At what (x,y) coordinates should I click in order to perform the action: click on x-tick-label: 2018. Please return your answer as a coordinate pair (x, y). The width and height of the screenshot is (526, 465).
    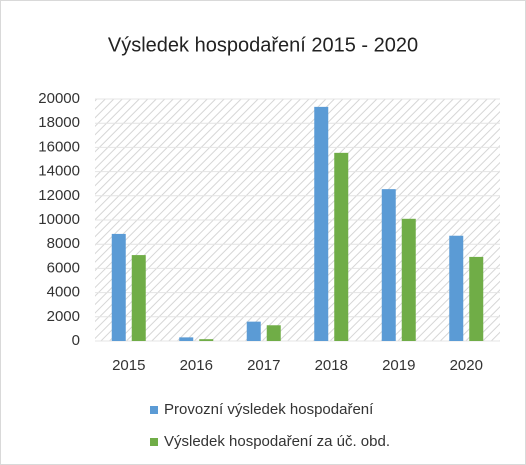
    Looking at the image, I should click on (331, 365).